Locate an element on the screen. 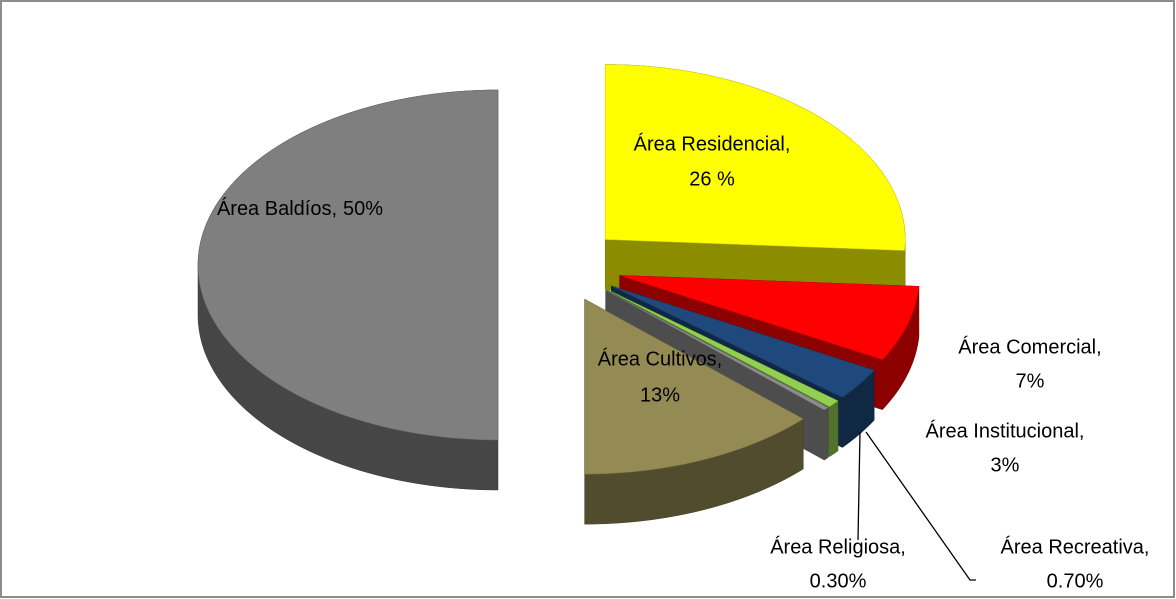 The image size is (1176, 599). category-name: Área Baldíos, is located at coordinates (277, 208).